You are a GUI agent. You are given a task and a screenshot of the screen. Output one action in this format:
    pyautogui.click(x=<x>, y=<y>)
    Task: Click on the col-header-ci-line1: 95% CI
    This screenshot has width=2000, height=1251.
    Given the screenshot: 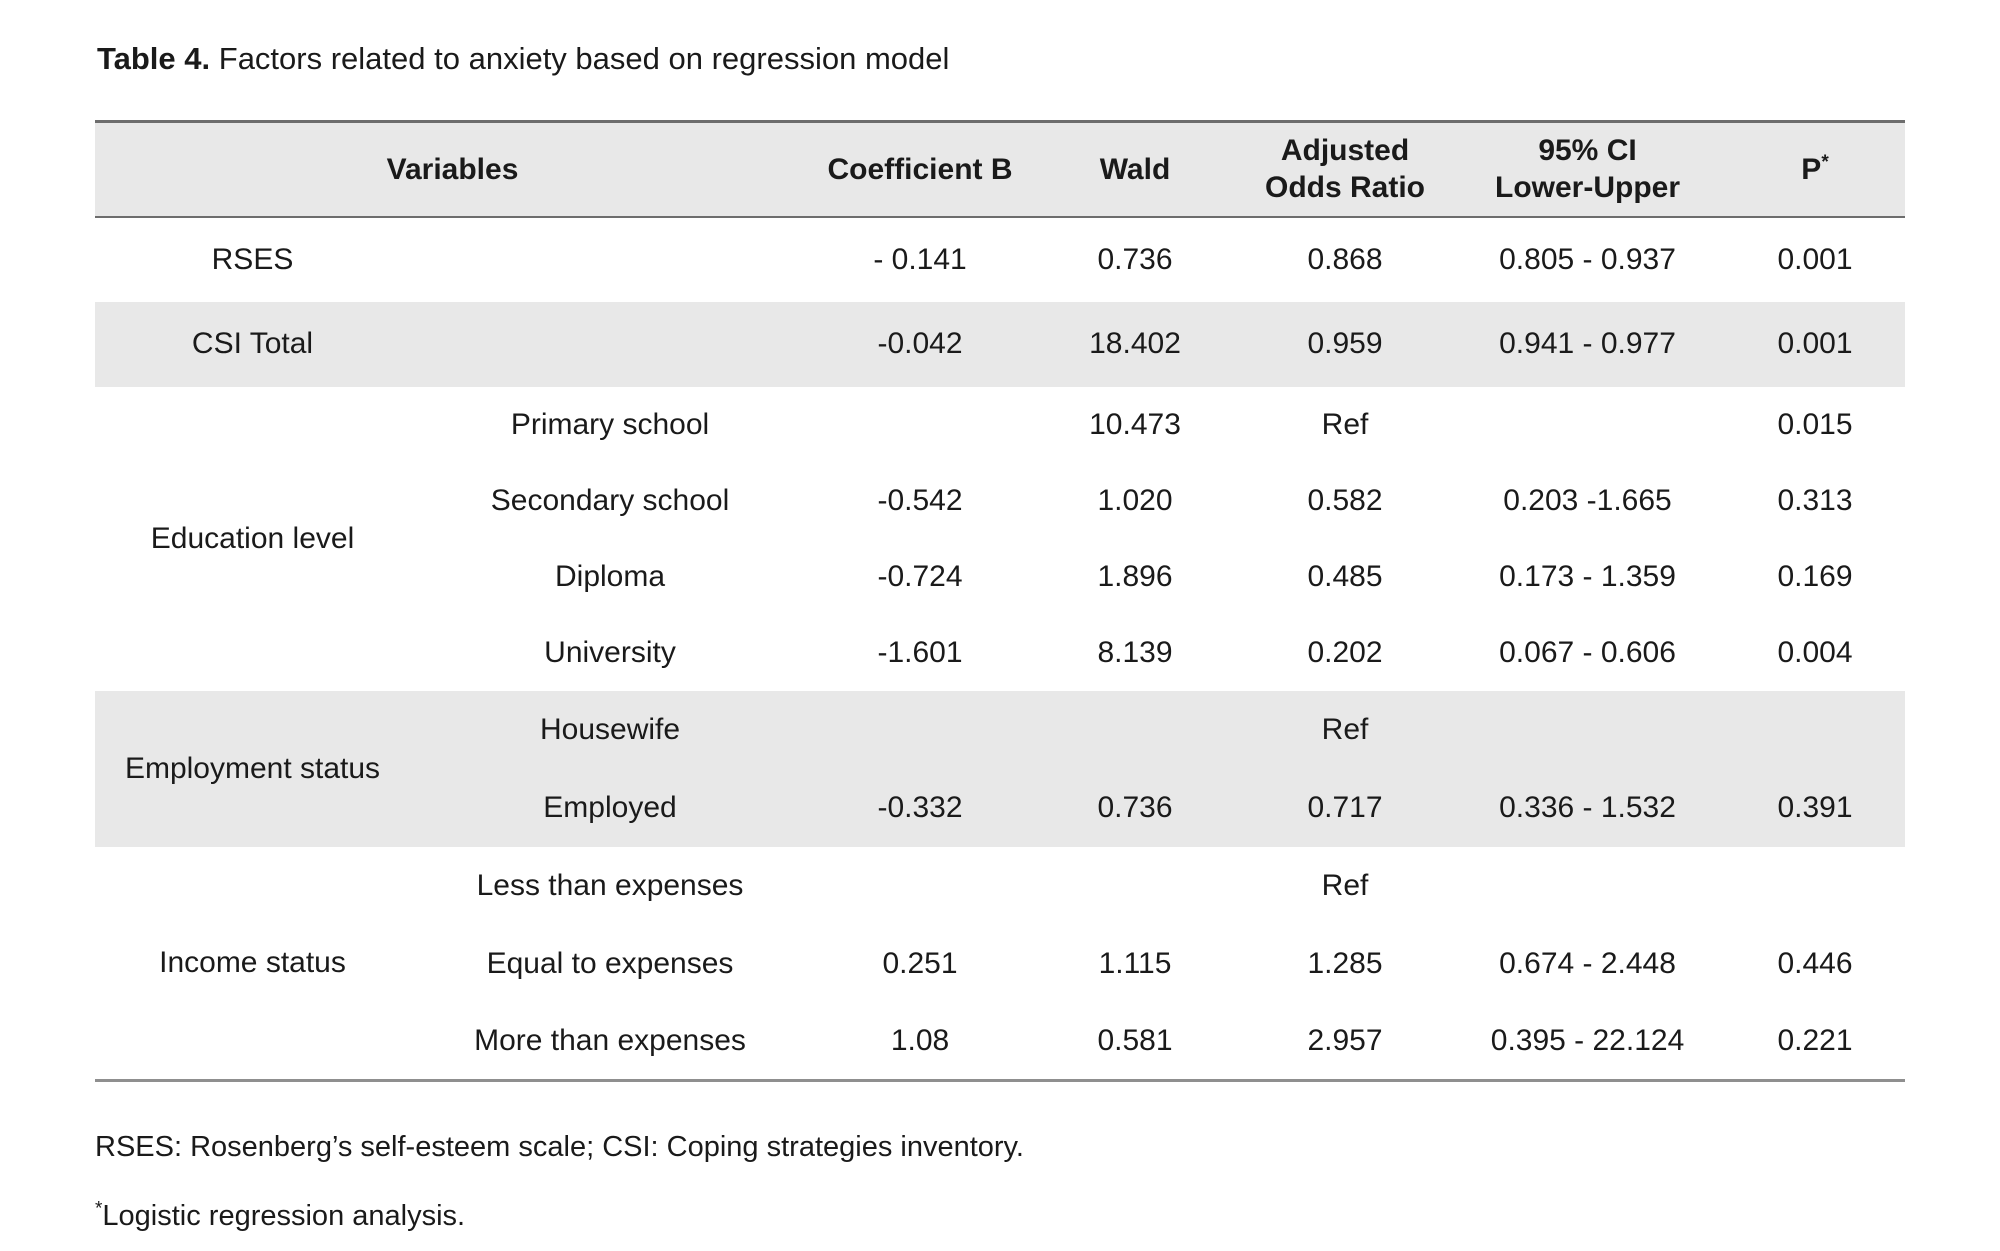 What is the action you would take?
    pyautogui.click(x=1587, y=151)
    